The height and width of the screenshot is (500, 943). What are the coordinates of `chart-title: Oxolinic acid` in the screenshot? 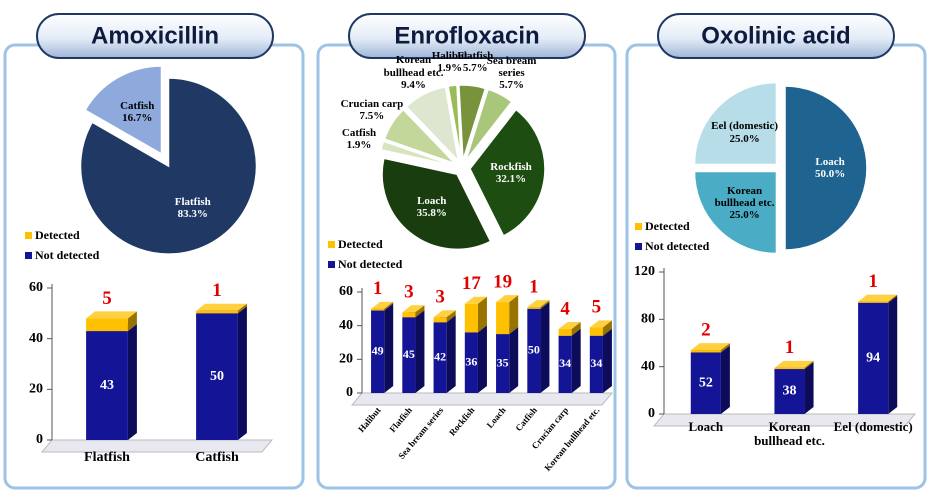 It's located at (775, 35).